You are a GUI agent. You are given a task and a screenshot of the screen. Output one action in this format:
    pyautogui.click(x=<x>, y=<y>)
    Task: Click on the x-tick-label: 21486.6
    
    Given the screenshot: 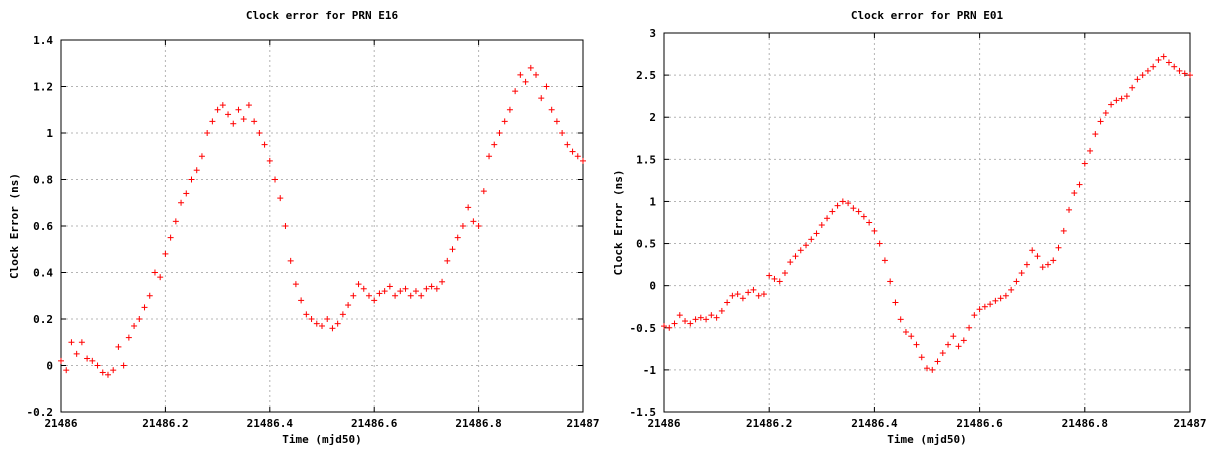 What is the action you would take?
    pyautogui.click(x=374, y=423)
    